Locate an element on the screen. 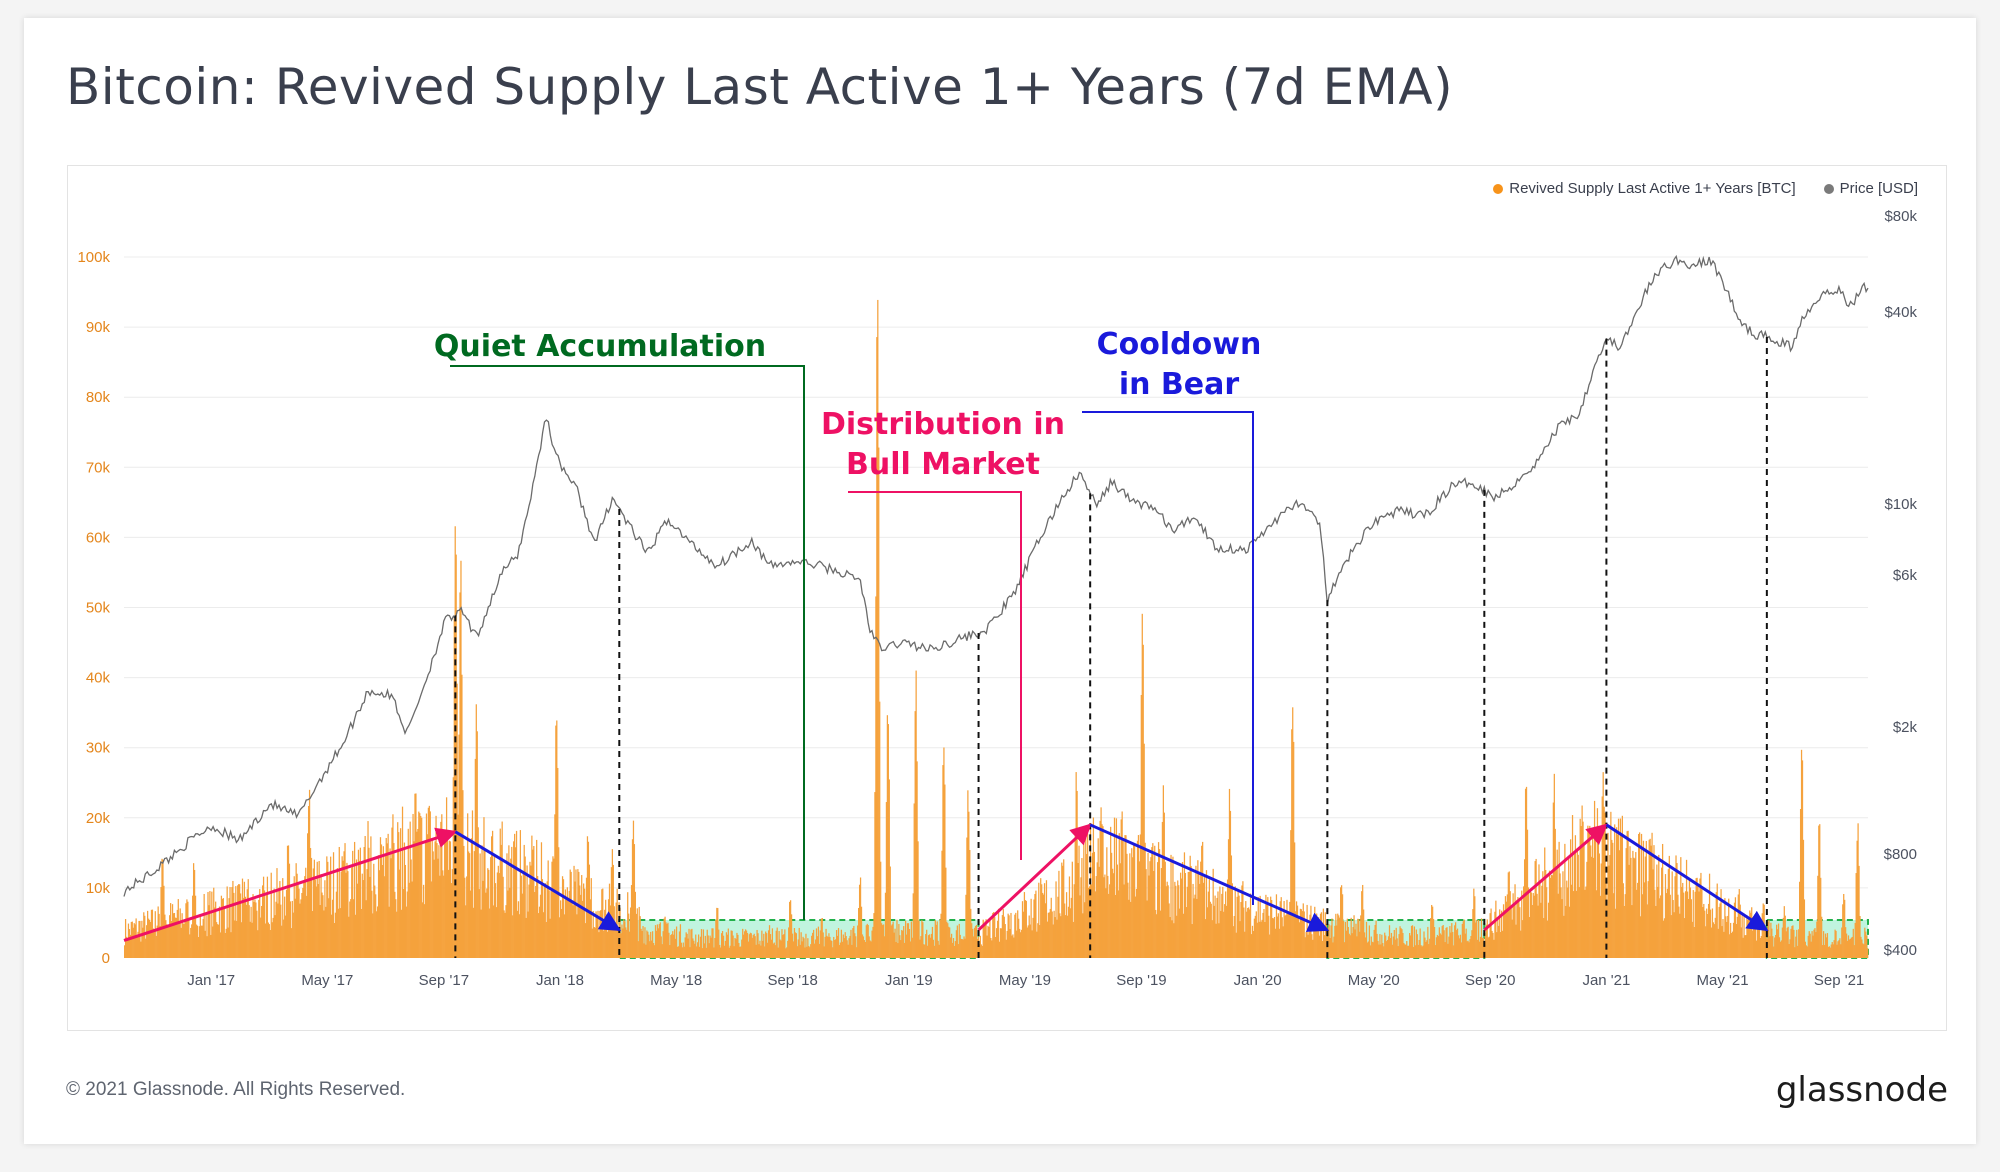 The width and height of the screenshot is (2000, 1172). y-left-tick-60k: 60k is located at coordinates (98, 537).